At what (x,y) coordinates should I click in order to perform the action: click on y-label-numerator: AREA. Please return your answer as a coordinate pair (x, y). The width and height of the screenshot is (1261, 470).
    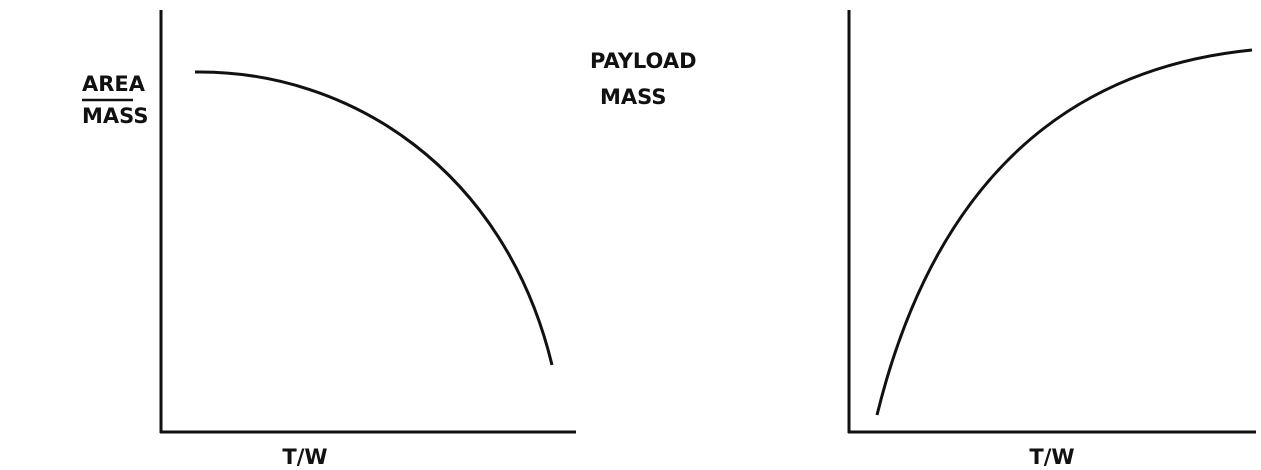
    Looking at the image, I should click on (114, 84).